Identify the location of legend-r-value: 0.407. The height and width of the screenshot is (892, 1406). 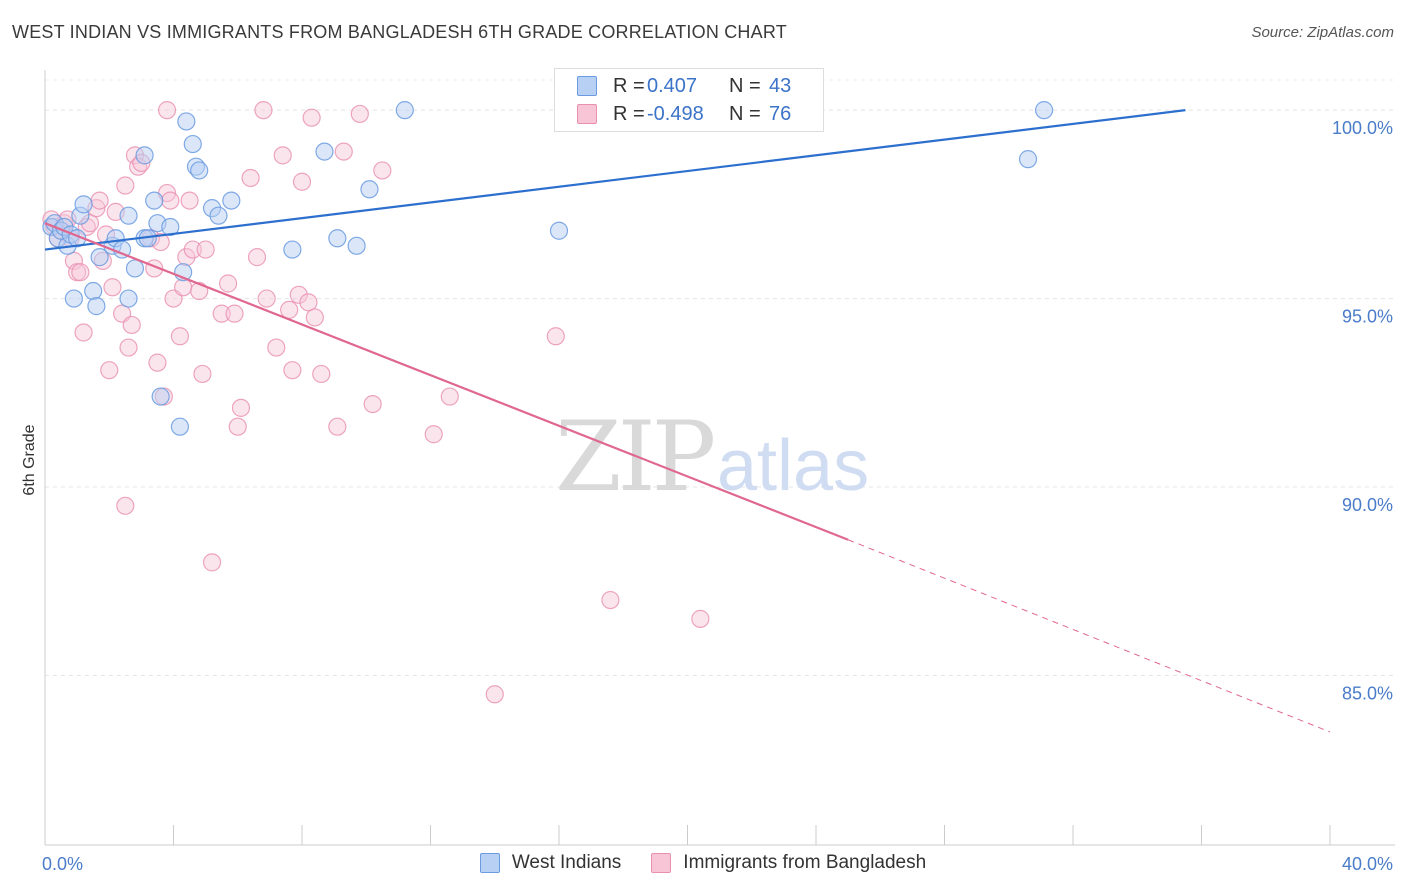
(672, 85).